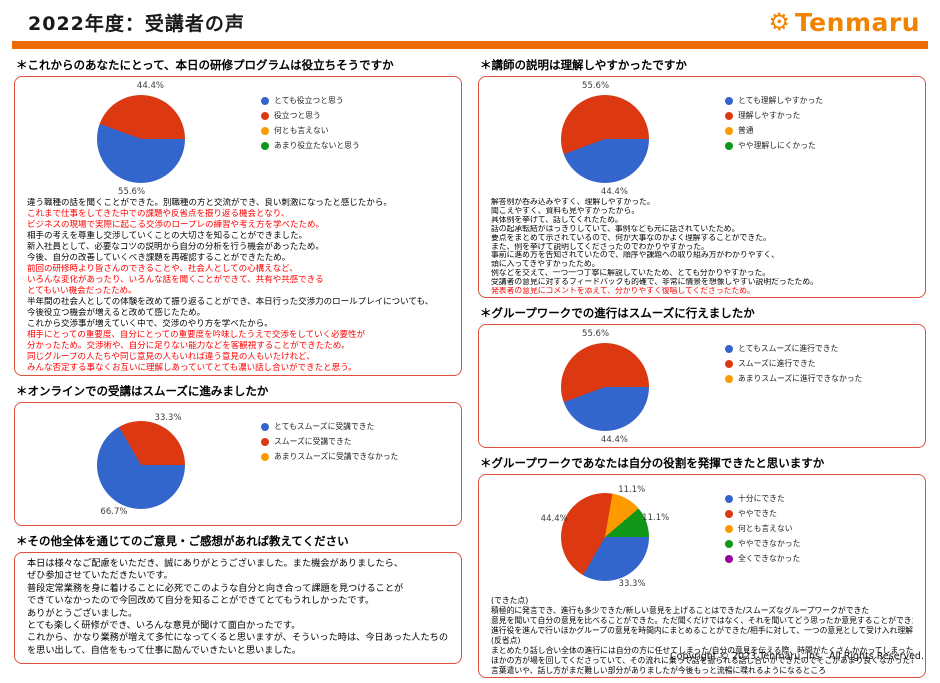 Image resolution: width=940 pixels, height=683 pixels. What do you see at coordinates (510, 600) in the screenshot?
I see `comment-line: (できた点)` at bounding box center [510, 600].